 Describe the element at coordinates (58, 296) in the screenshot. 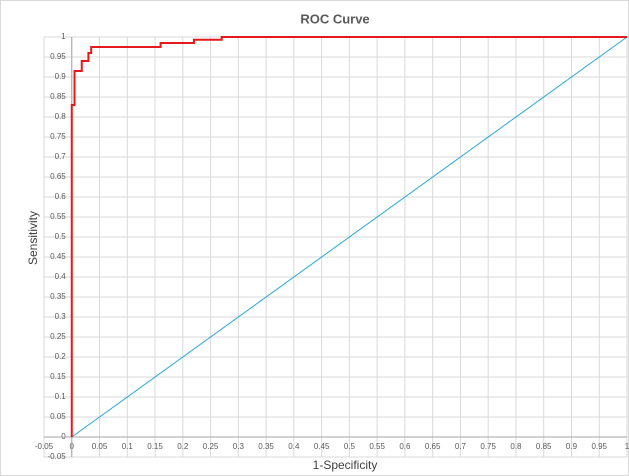

I see `y-tick-label: 0.35` at that location.